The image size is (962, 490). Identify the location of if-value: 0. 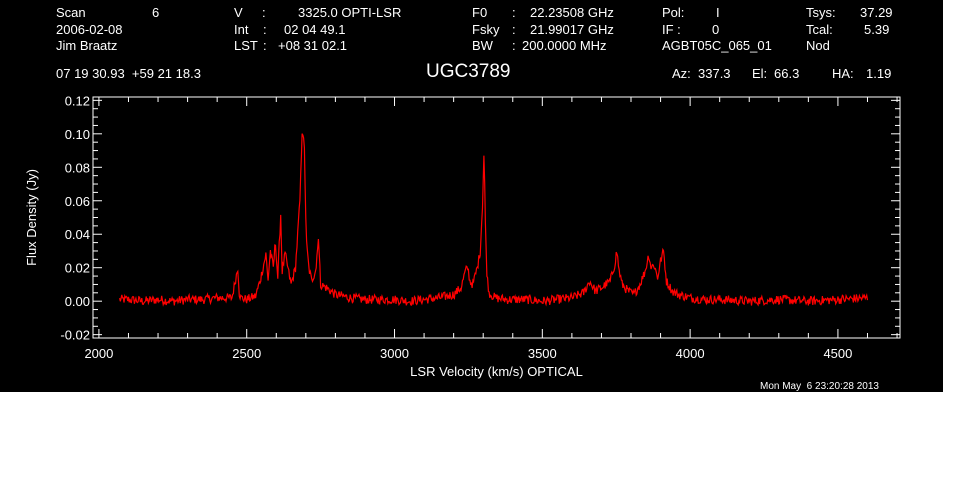
(716, 29).